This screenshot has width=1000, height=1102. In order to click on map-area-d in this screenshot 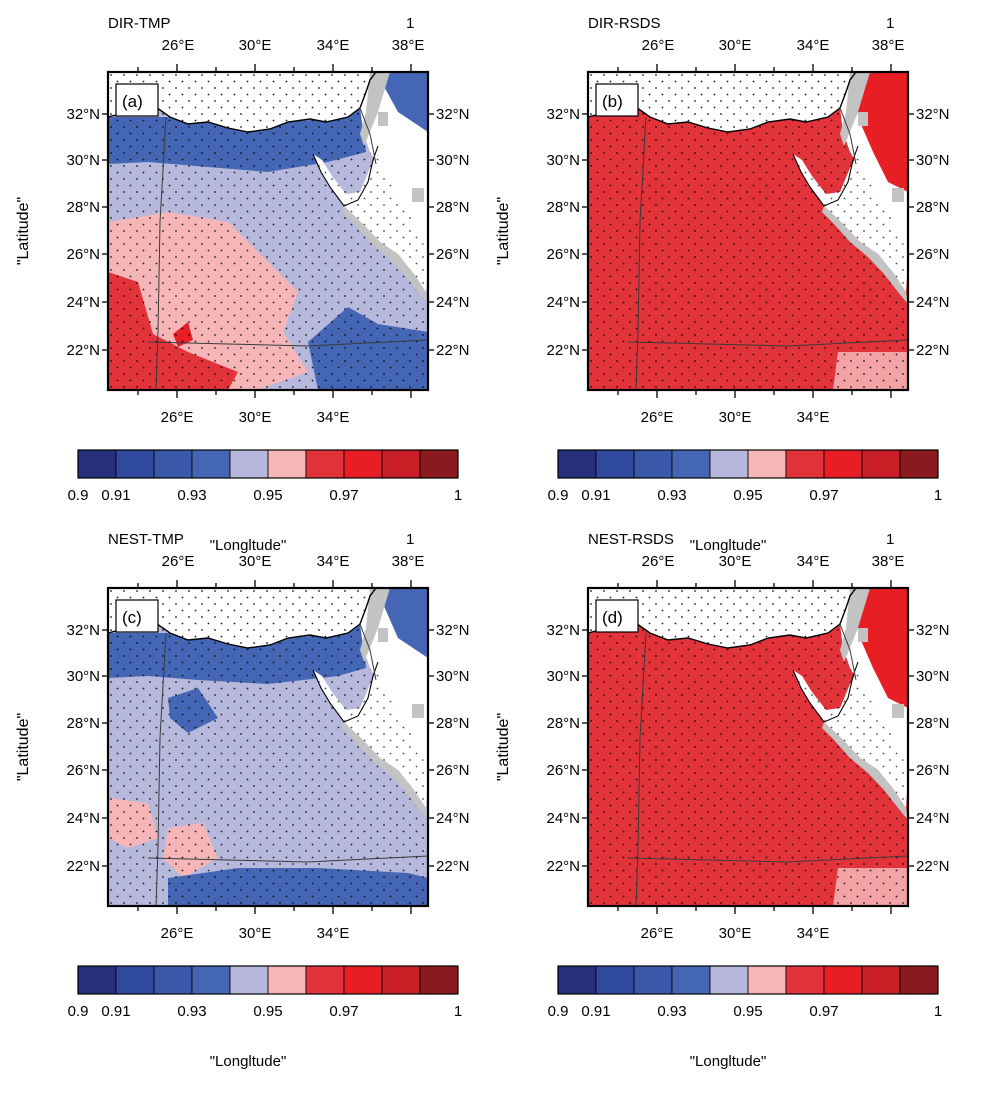, I will do `click(748, 747)`.